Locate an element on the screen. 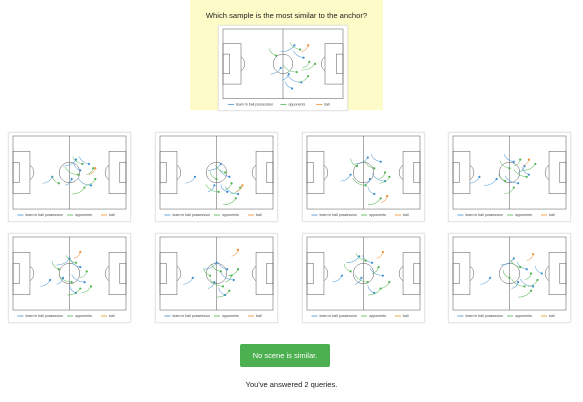  anchor-scene: team in ball possession opponents ball is located at coordinates (283, 68).